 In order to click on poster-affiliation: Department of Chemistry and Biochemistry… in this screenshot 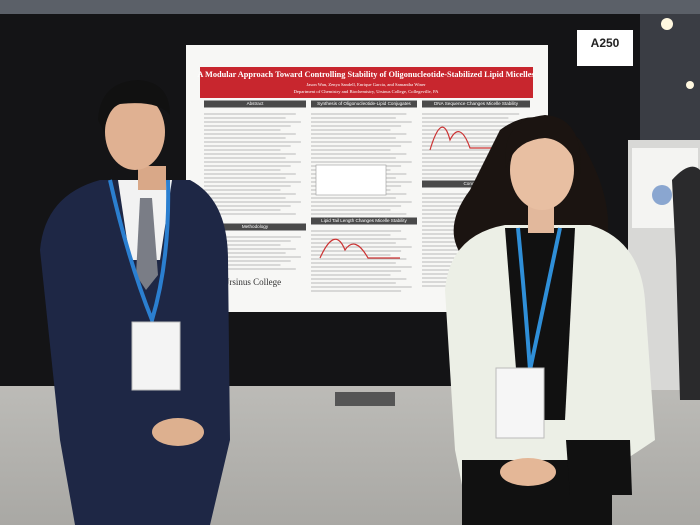, I will do `click(367, 92)`.